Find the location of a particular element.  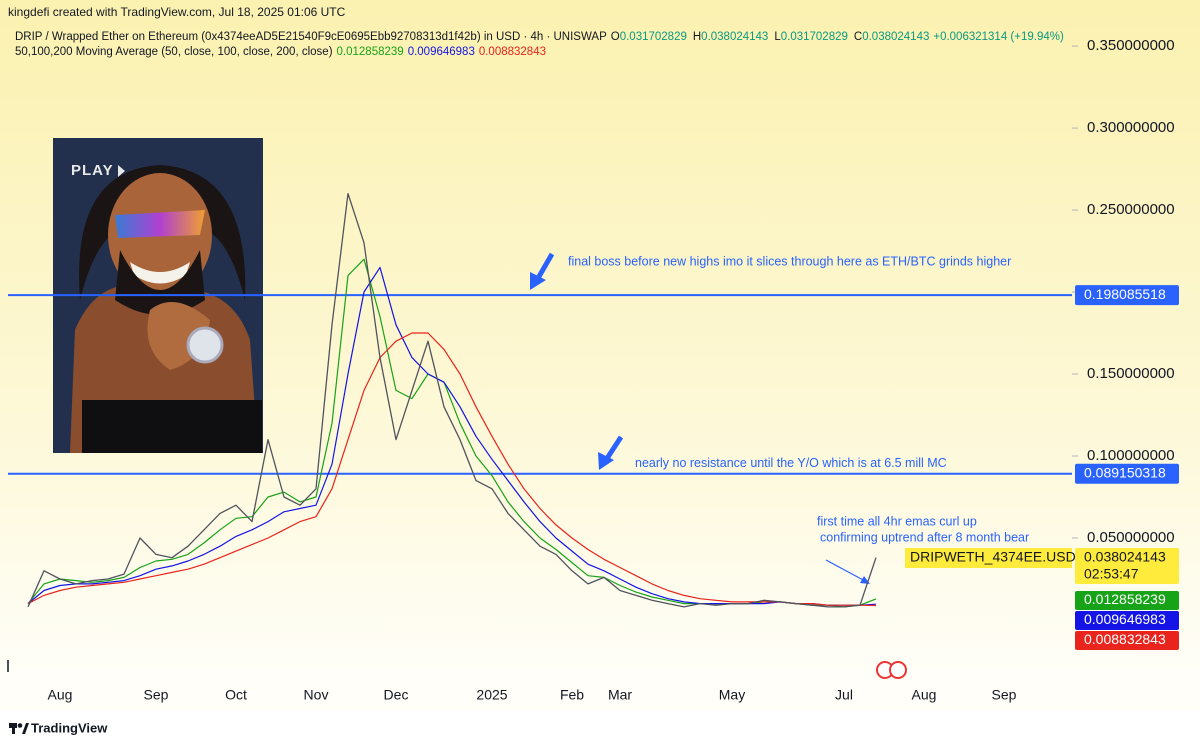

x-tick-label: Jul is located at coordinates (844, 695).